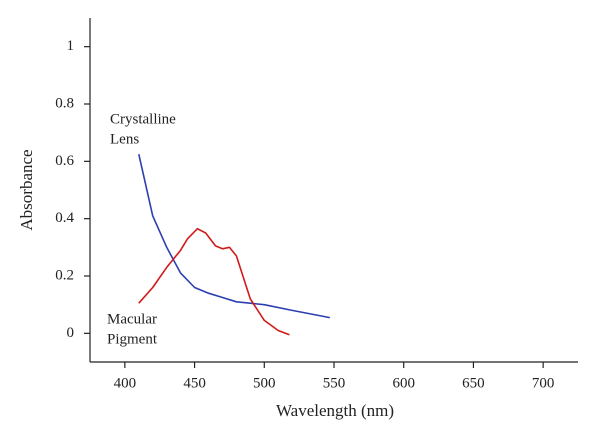  What do you see at coordinates (64, 275) in the screenshot?
I see `y-tick-label: 0.2` at bounding box center [64, 275].